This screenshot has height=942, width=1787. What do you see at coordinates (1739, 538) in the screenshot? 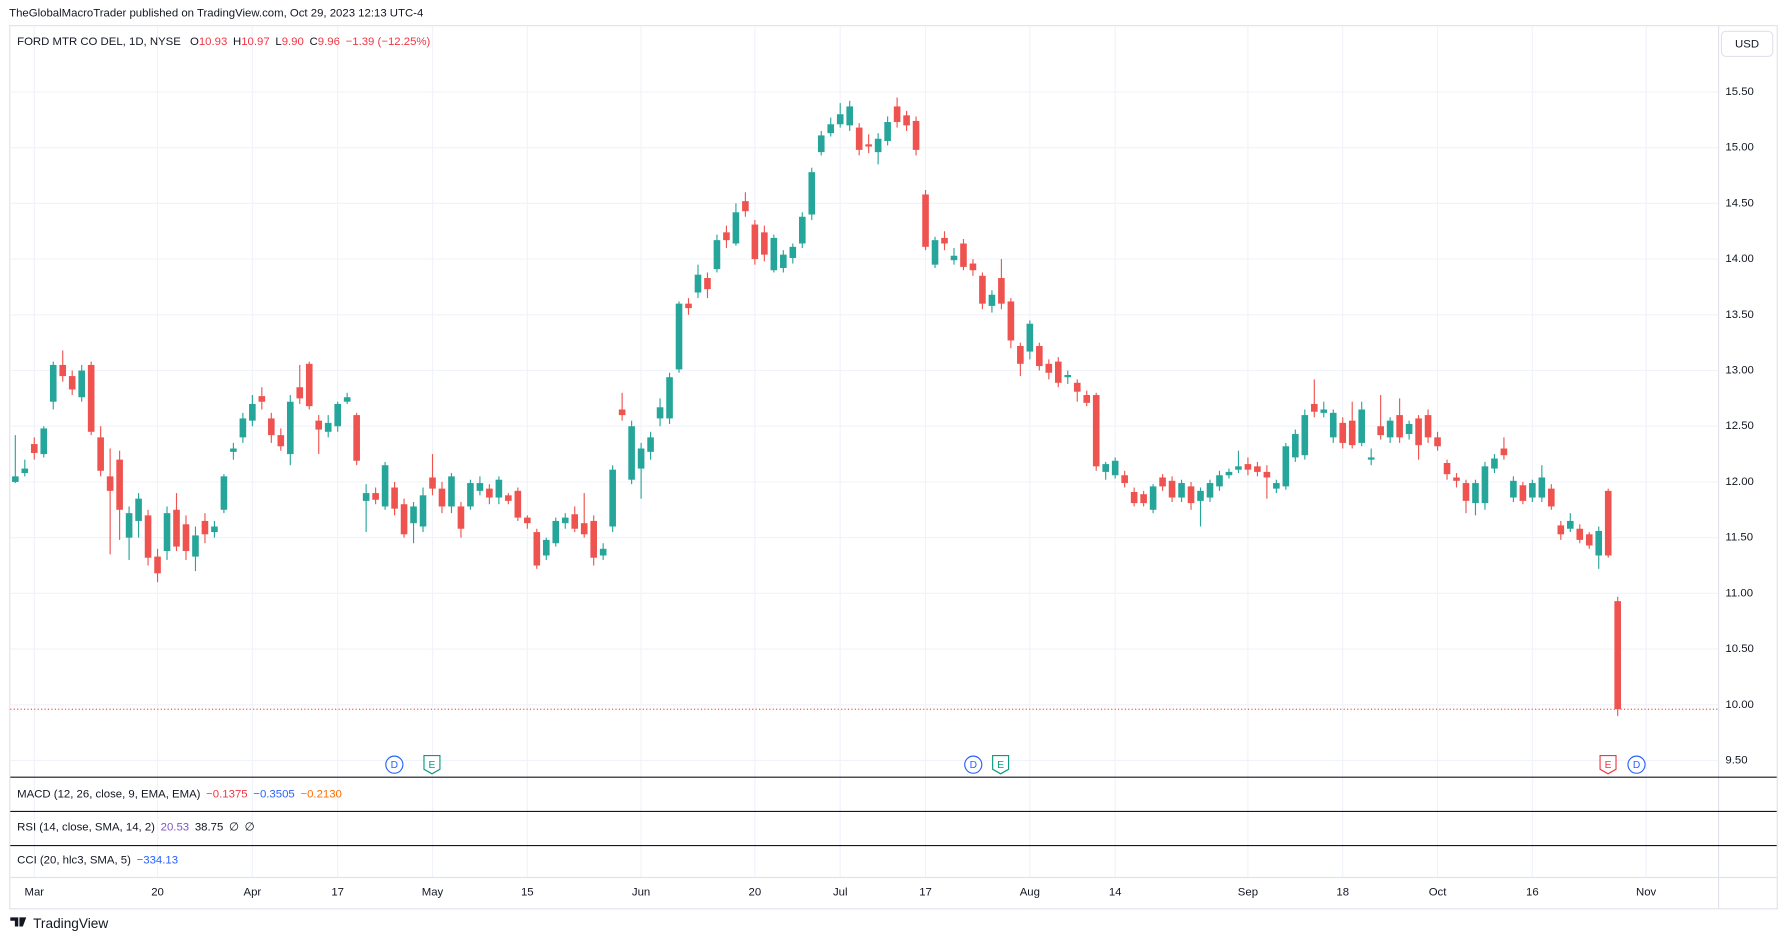
I see `y-tick-label: 11.50` at bounding box center [1739, 538].